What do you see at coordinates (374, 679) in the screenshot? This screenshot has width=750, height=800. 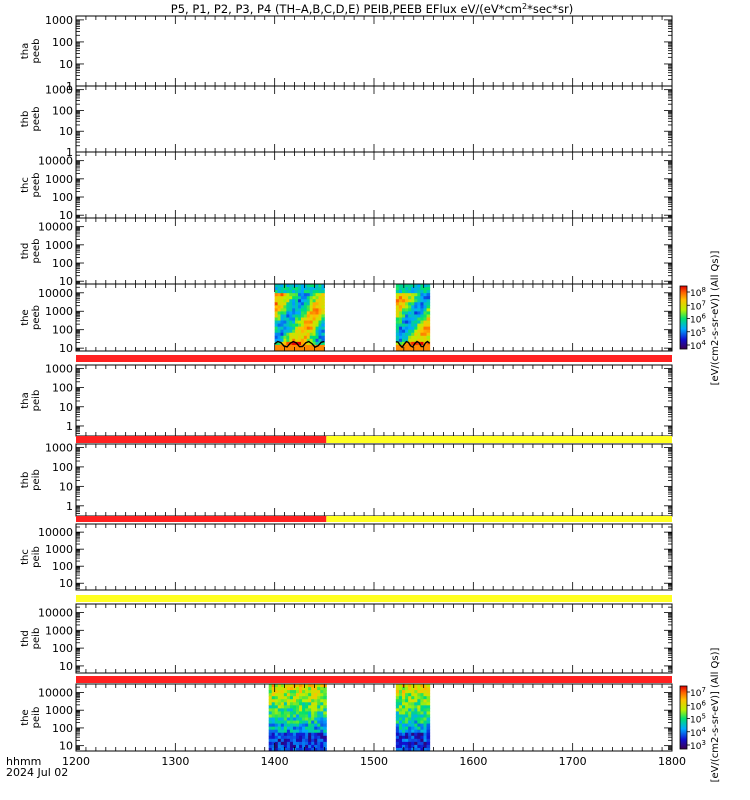 I see `mode-bar` at bounding box center [374, 679].